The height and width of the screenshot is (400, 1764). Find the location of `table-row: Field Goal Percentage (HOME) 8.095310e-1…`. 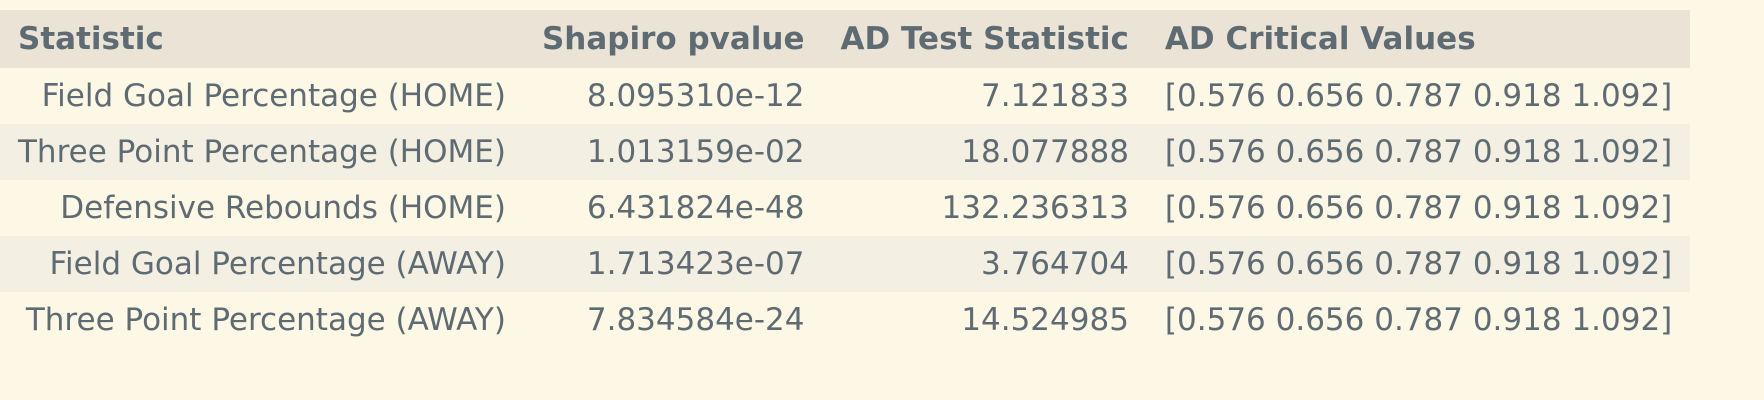

table-row: Field Goal Percentage (HOME) 8.095310e-1… is located at coordinates (845, 96).